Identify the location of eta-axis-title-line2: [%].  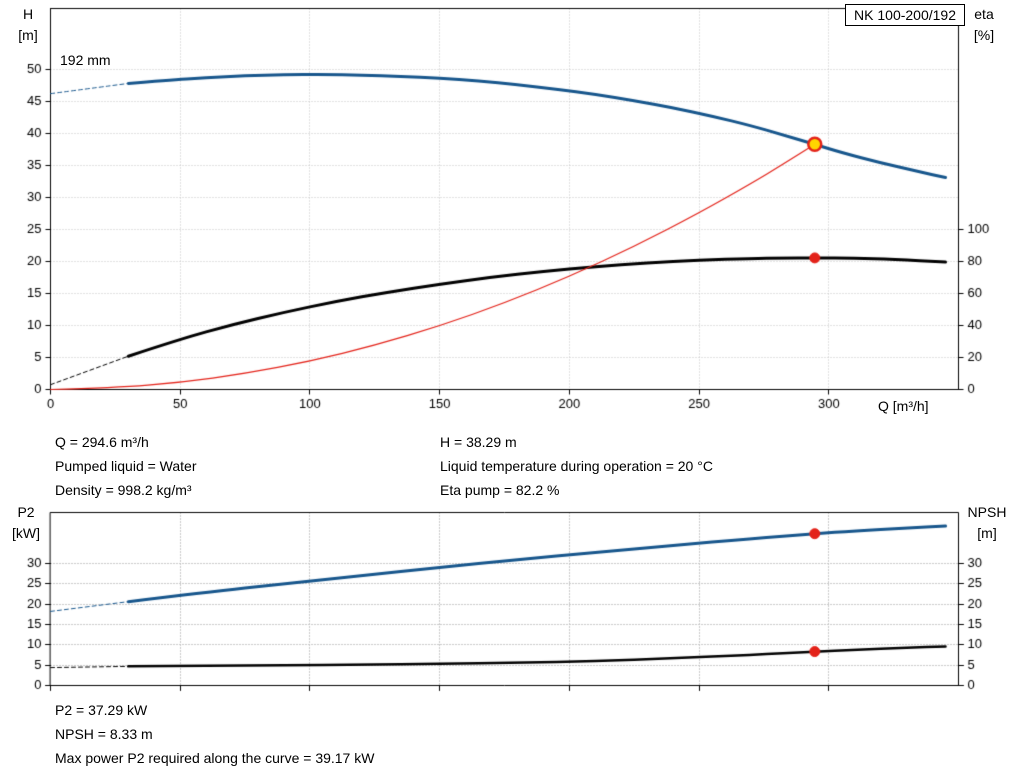
(984, 35).